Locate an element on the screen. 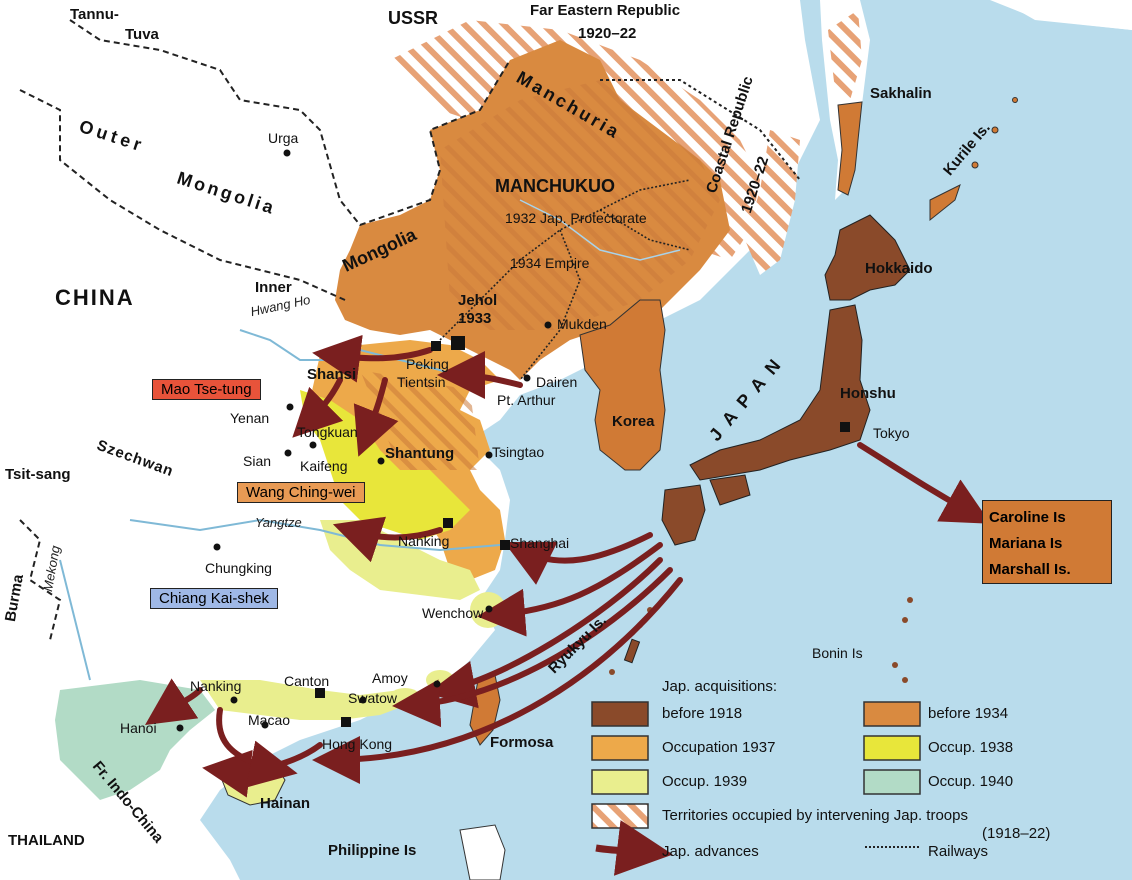 The height and width of the screenshot is (880, 1132). legend-territories-years: (1918–22) is located at coordinates (1016, 833).